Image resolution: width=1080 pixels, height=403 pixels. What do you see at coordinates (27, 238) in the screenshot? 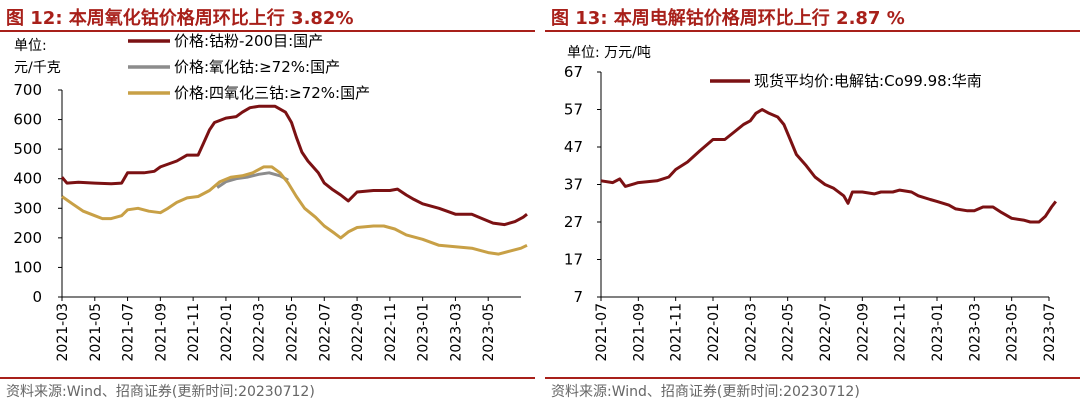
I see `fig12-y-tick-label: 200` at bounding box center [27, 238].